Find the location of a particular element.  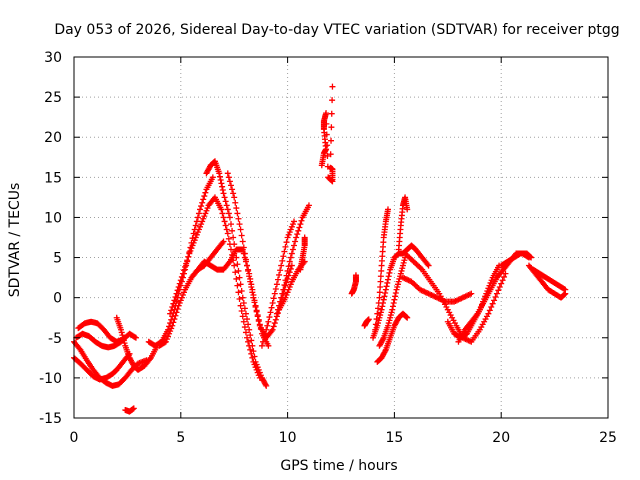

series-arc24 is located at coordinates (403, 223).